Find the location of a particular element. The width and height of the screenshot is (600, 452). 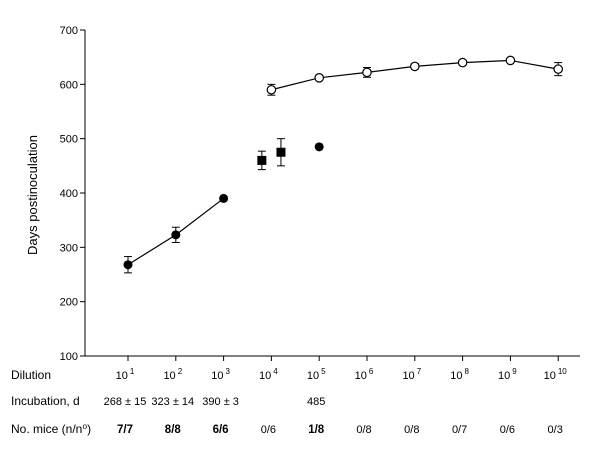

table-cell: 6/6 is located at coordinates (221, 430).